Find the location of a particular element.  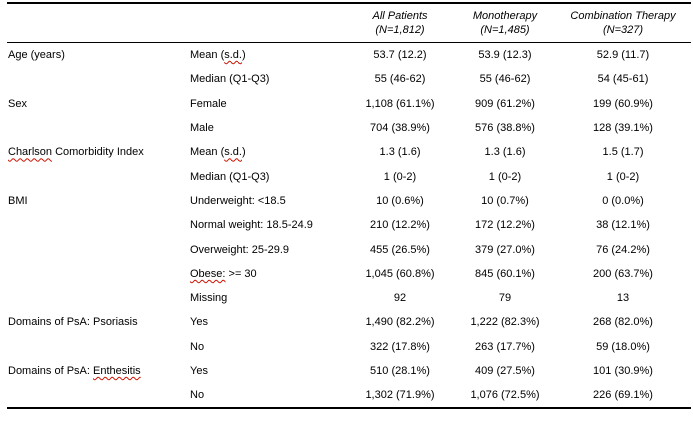

value-cell-monotherapy: 409 (27.5%) is located at coordinates (505, 371).